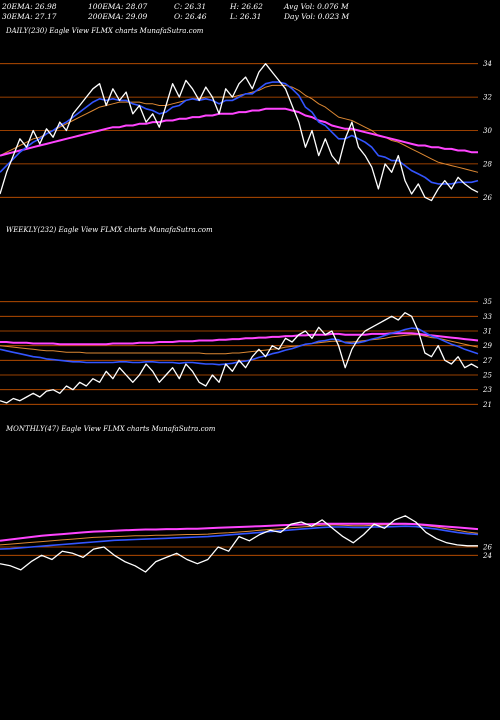 The image size is (500, 720). Describe the element at coordinates (487, 346) in the screenshot. I see `y-tick-label: 29` at that location.